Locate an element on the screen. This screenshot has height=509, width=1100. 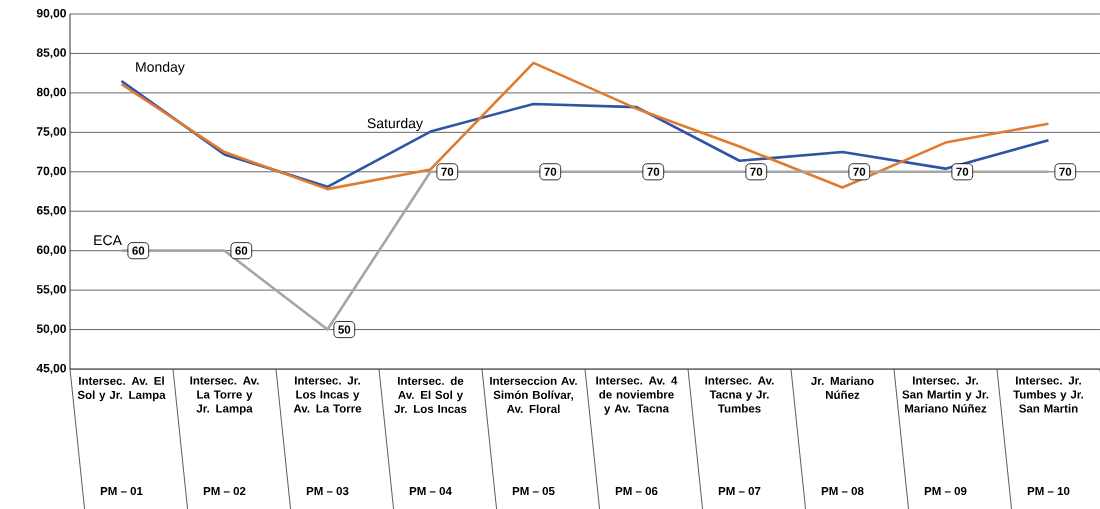
series-label: Monday is located at coordinates (160, 68).